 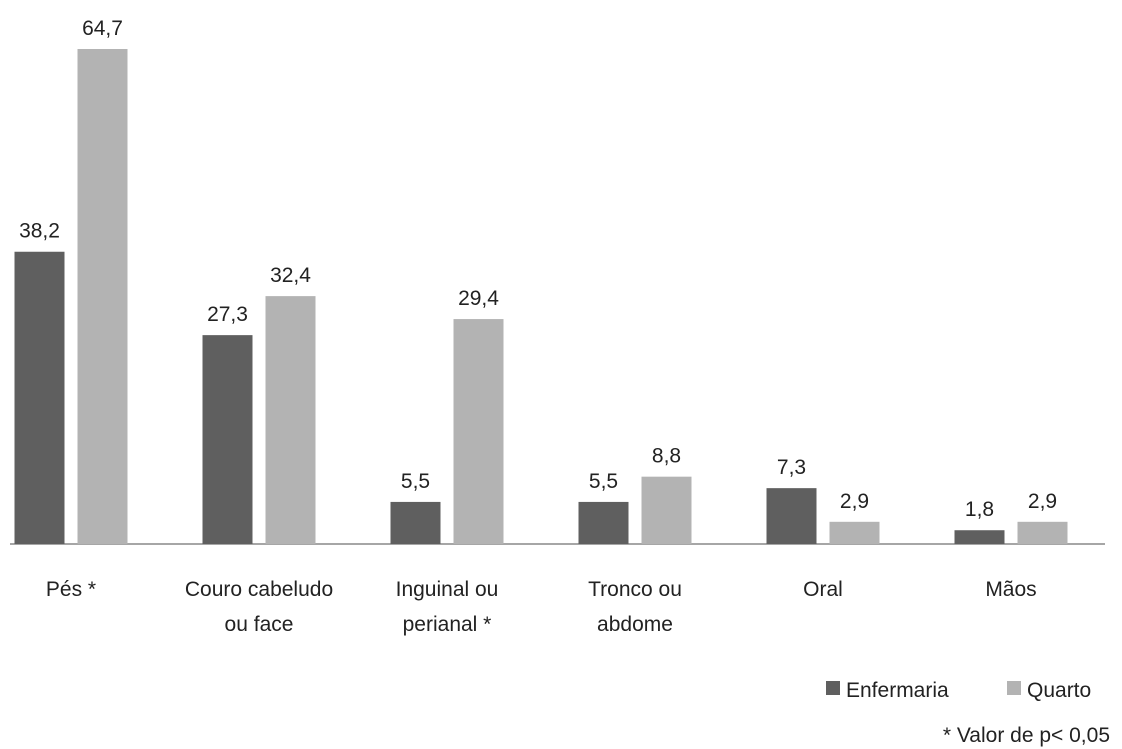 I want to click on footnote: * Valor de p< 0,05, so click(x=1026, y=735).